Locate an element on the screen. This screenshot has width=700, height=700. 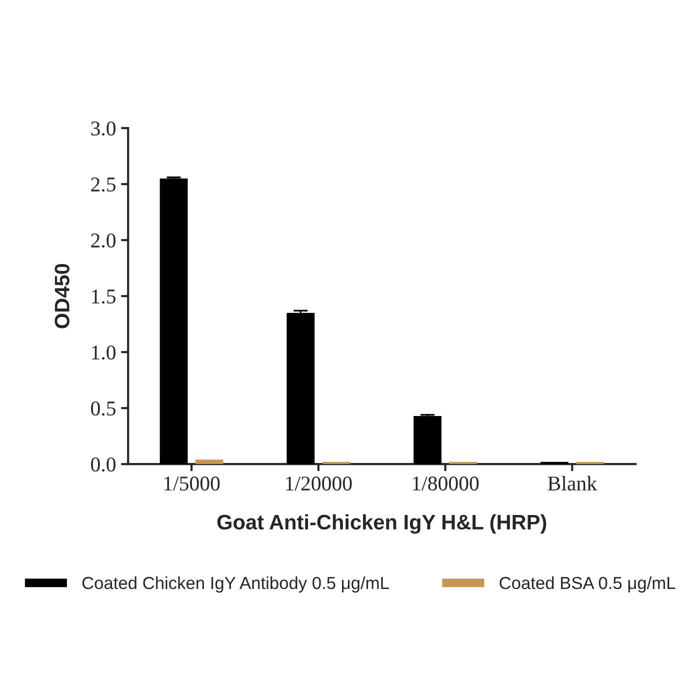
y-tick-label: 1.0 is located at coordinates (104, 352).